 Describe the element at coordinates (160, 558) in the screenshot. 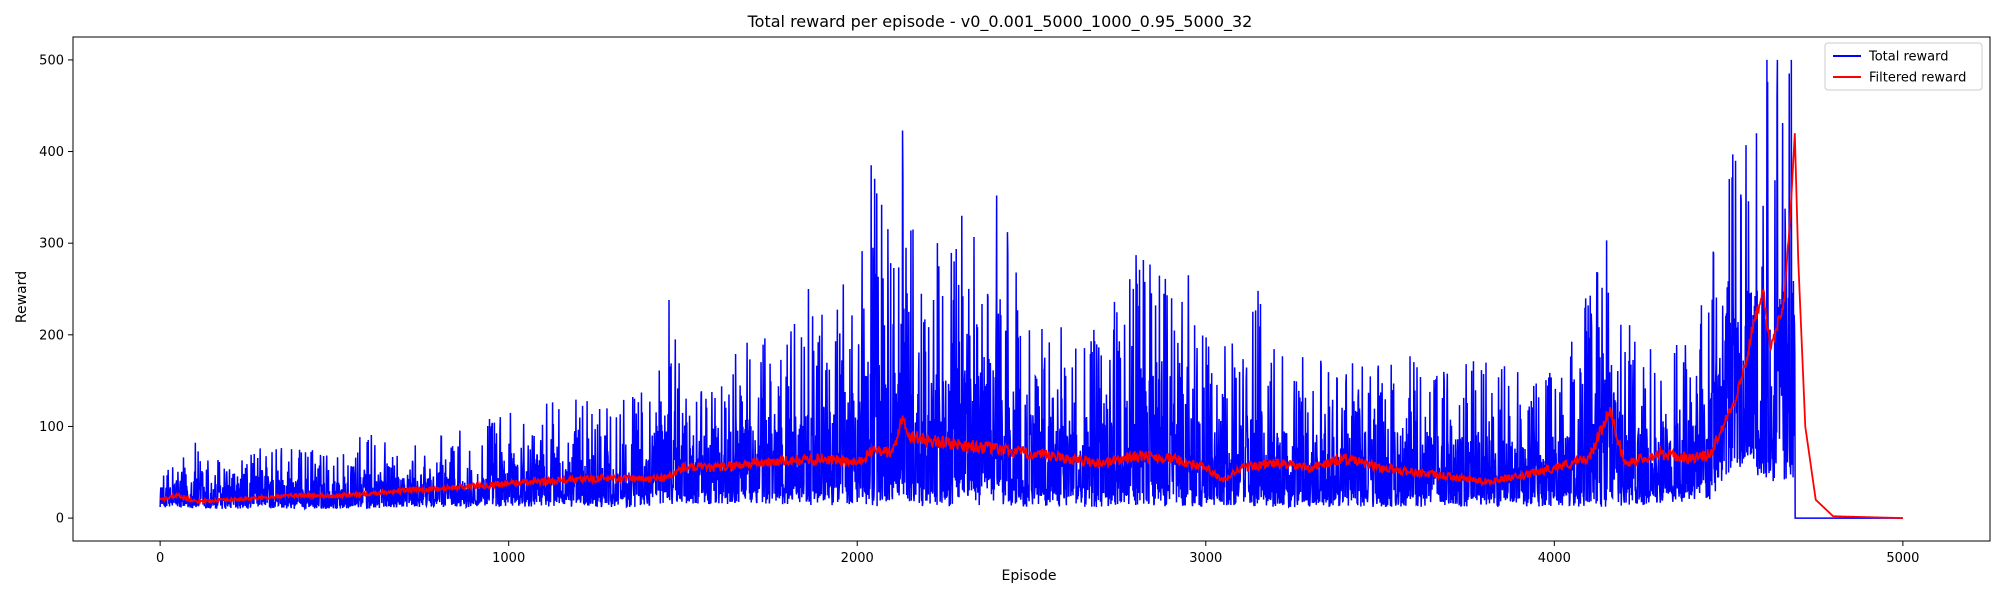

I see `x-tick-label: 0` at that location.